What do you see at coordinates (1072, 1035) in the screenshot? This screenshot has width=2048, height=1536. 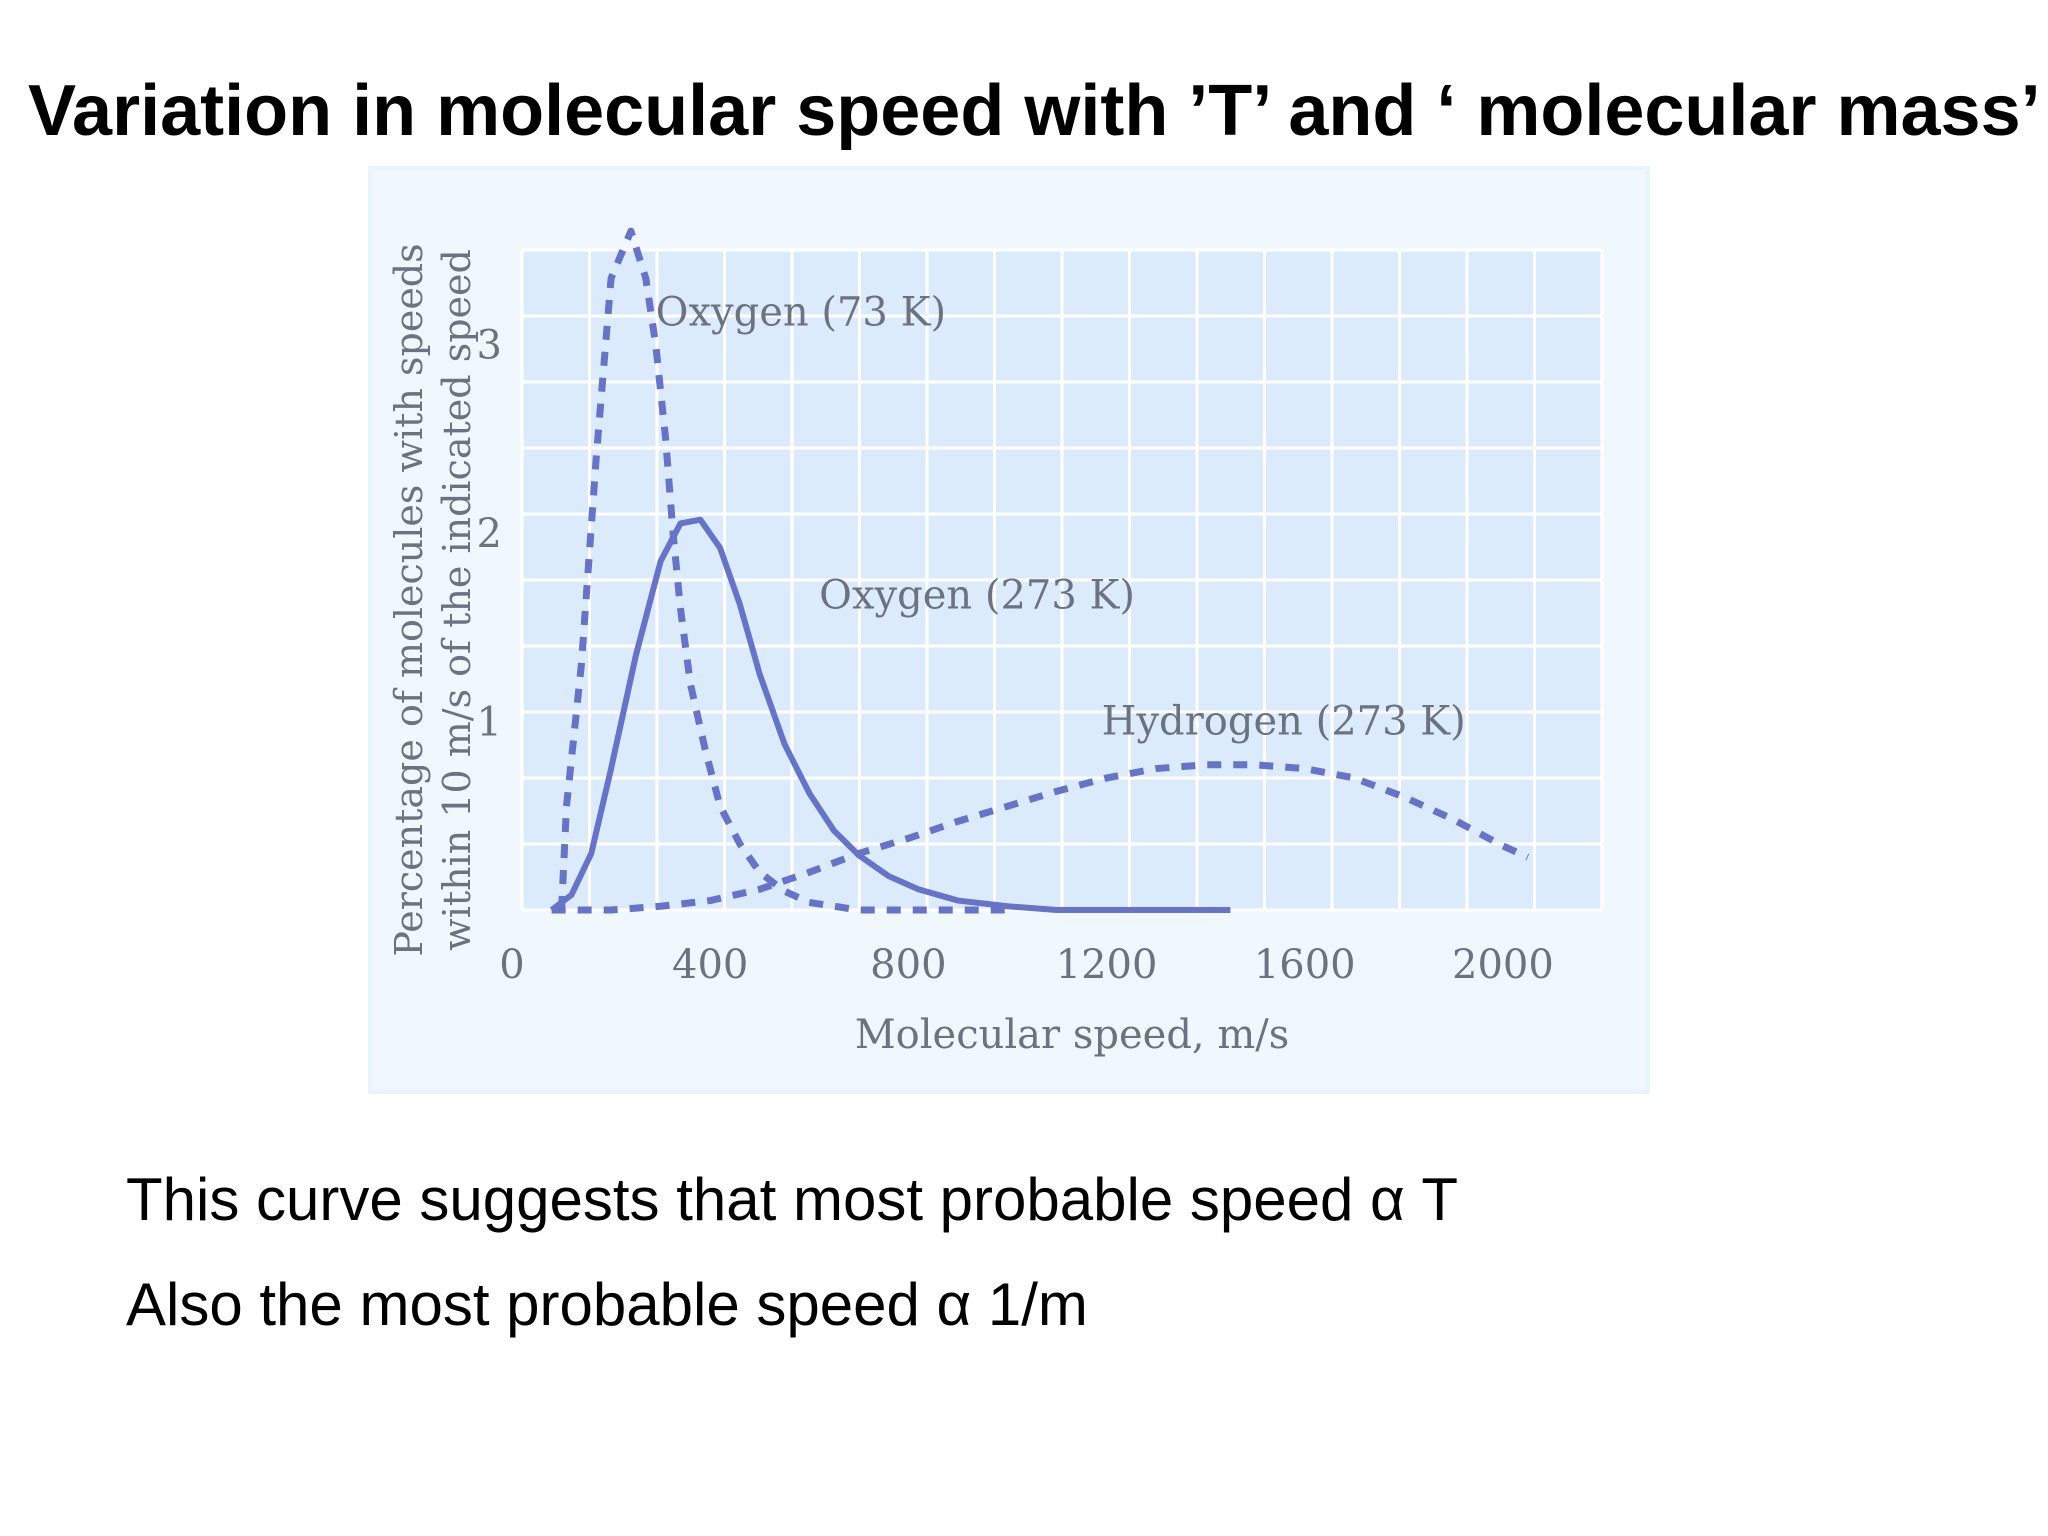 I see `x-axis-label: Molecular speed, m/s` at bounding box center [1072, 1035].